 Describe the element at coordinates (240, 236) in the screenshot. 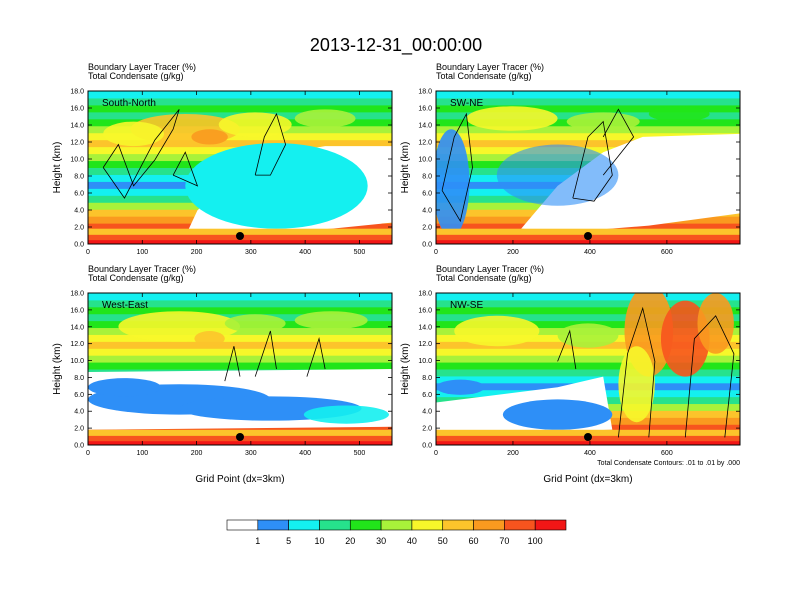

I see `center-point-marker` at that location.